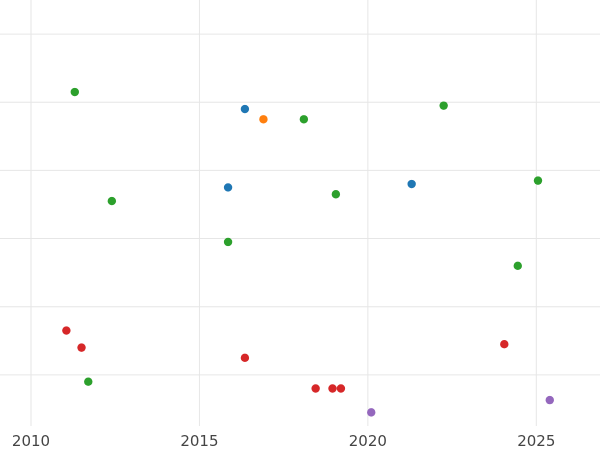 The height and width of the screenshot is (450, 600). Describe the element at coordinates (536, 441) in the screenshot. I see `x-tick-label: 2025` at that location.